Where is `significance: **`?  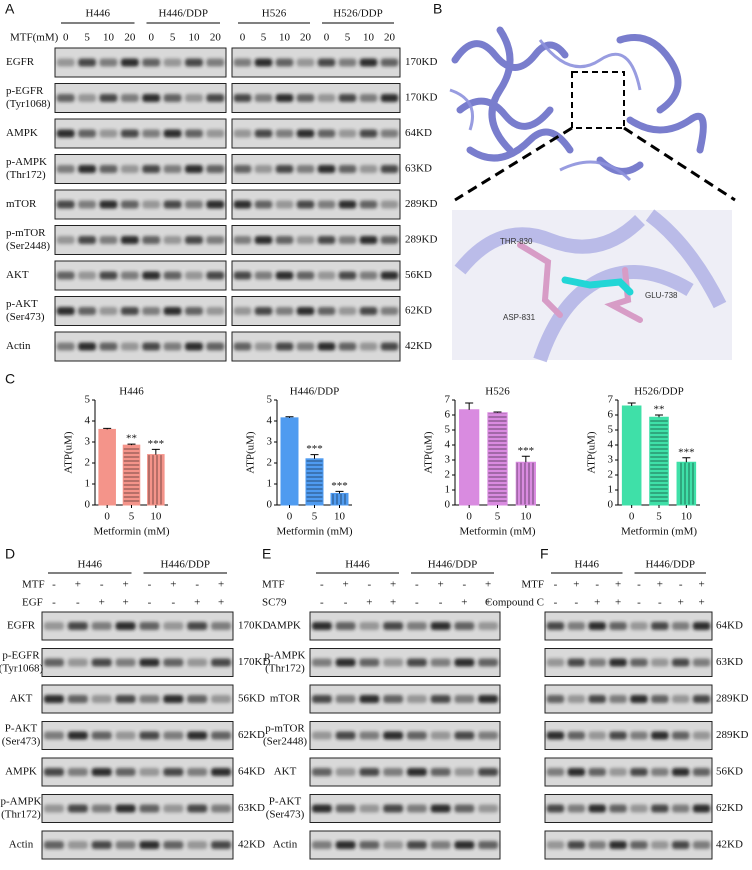
significance: ** is located at coordinates (131, 439).